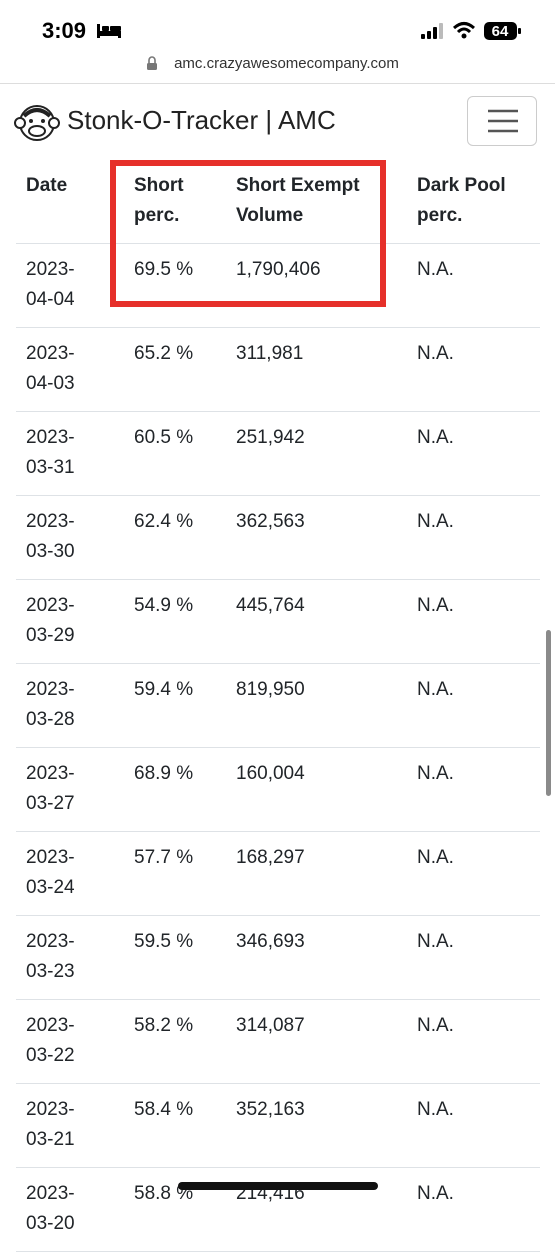  I want to click on signal-icon, so click(432, 31).